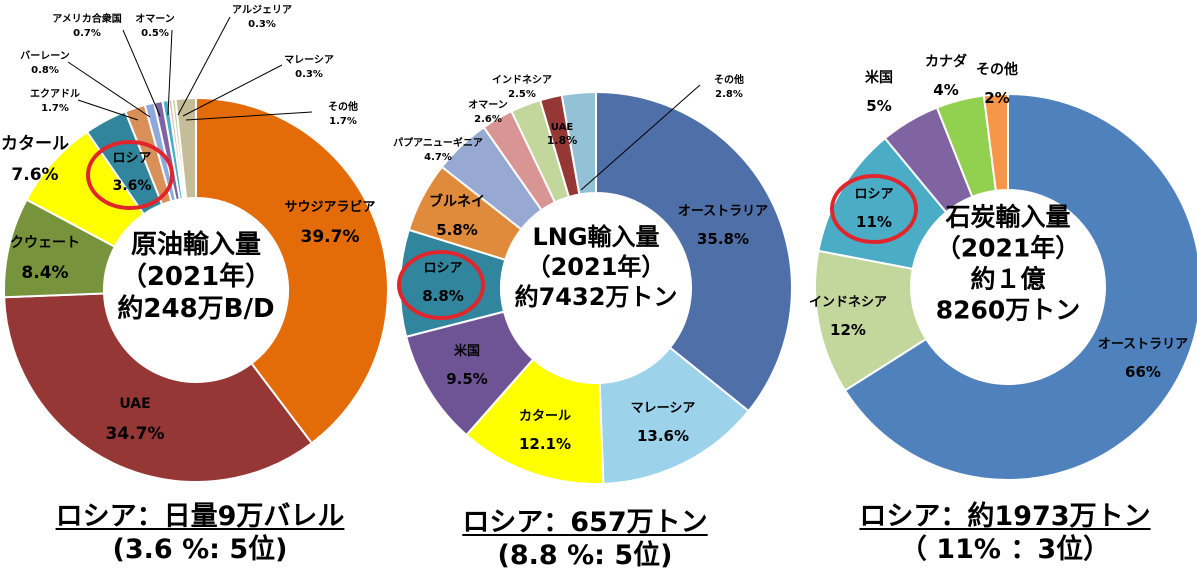 The image size is (1197, 579). I want to click on slice-label: エクアドル, so click(55, 94).